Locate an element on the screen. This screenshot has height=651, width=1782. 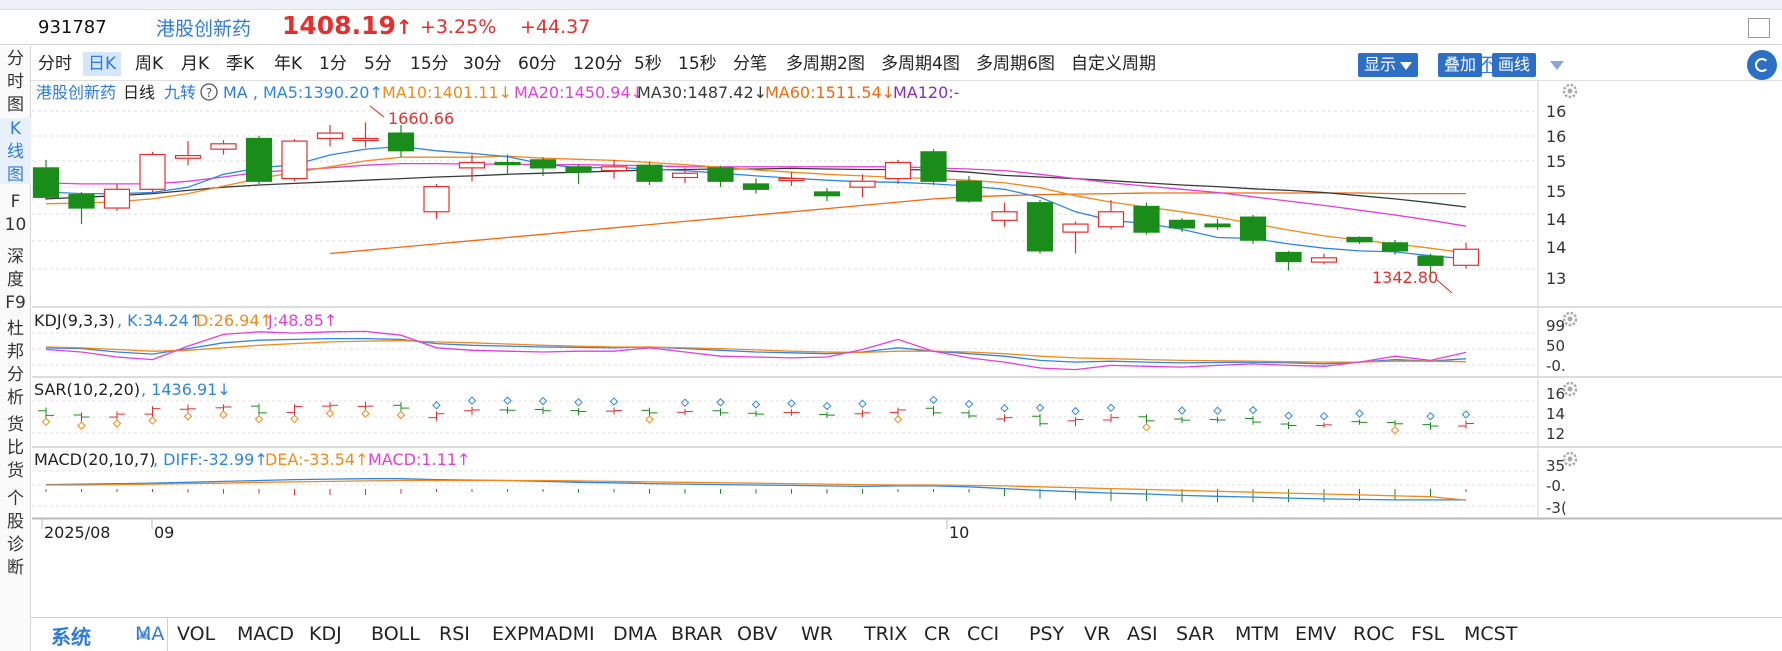
chevron-up-icon is located at coordinates (144, 634).